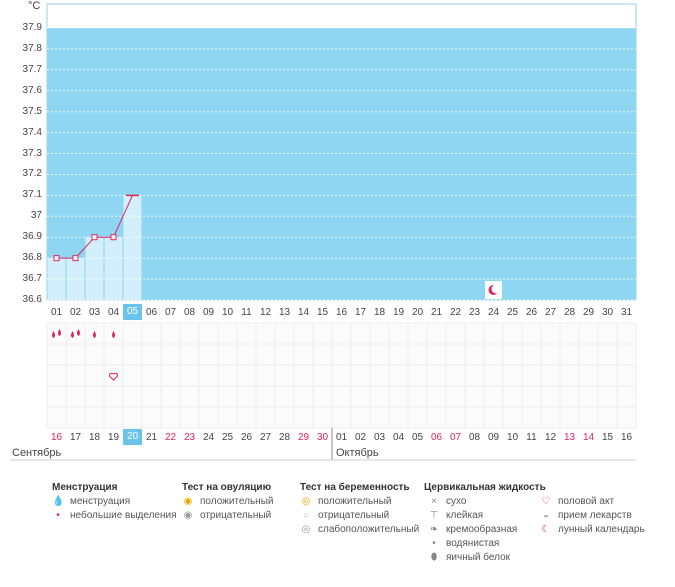 The height and width of the screenshot is (587, 675). I want to click on creamy-icon: ❧, so click(434, 529).